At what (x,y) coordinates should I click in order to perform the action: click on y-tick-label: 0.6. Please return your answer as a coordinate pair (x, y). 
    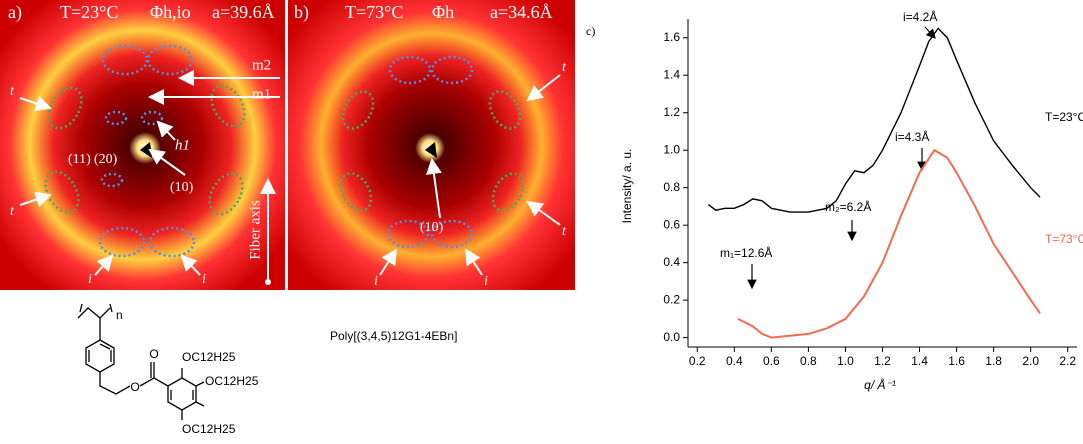
    Looking at the image, I should click on (671, 224).